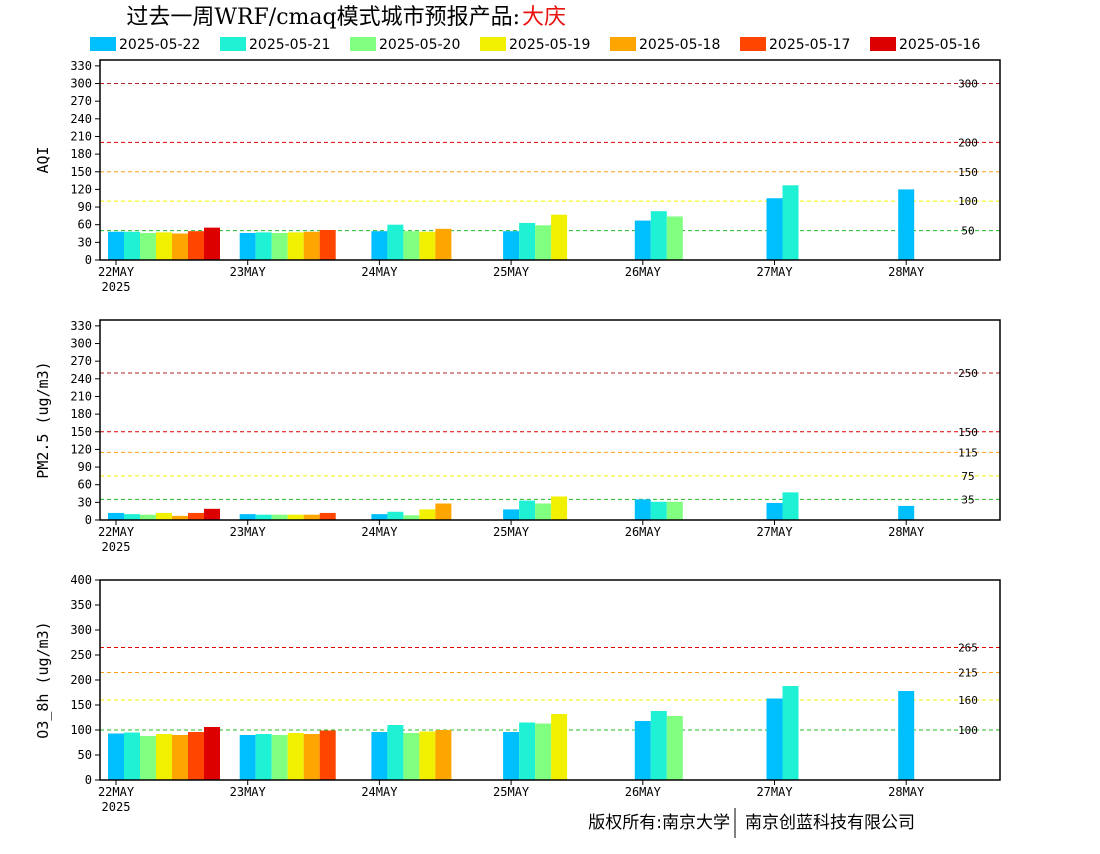  What do you see at coordinates (968, 673) in the screenshot?
I see `threshold-label: 215` at bounding box center [968, 673].